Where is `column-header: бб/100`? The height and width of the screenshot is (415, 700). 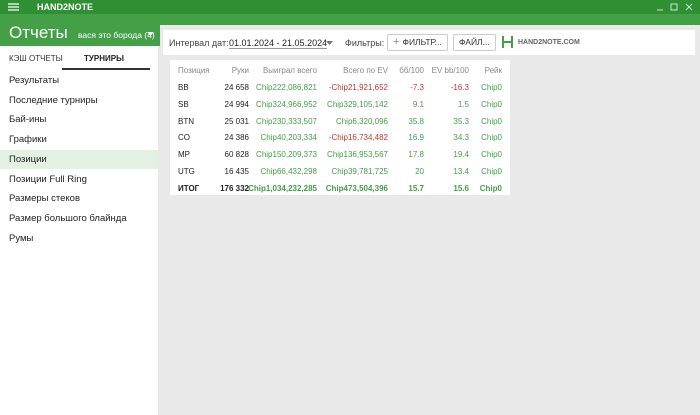
column-header: бб/100 is located at coordinates (411, 70).